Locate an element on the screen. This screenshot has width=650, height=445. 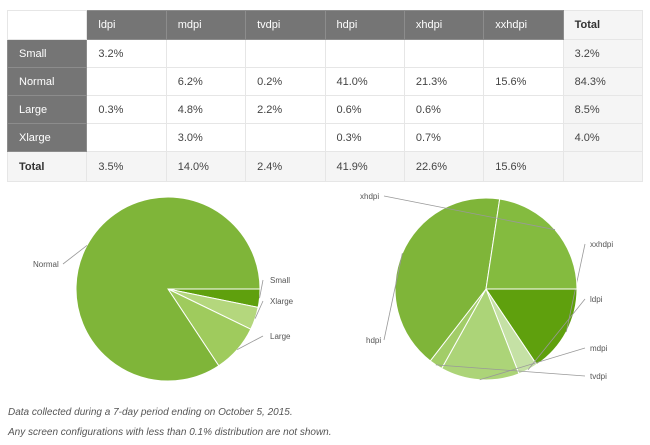
column-header-total: Total is located at coordinates (603, 25).